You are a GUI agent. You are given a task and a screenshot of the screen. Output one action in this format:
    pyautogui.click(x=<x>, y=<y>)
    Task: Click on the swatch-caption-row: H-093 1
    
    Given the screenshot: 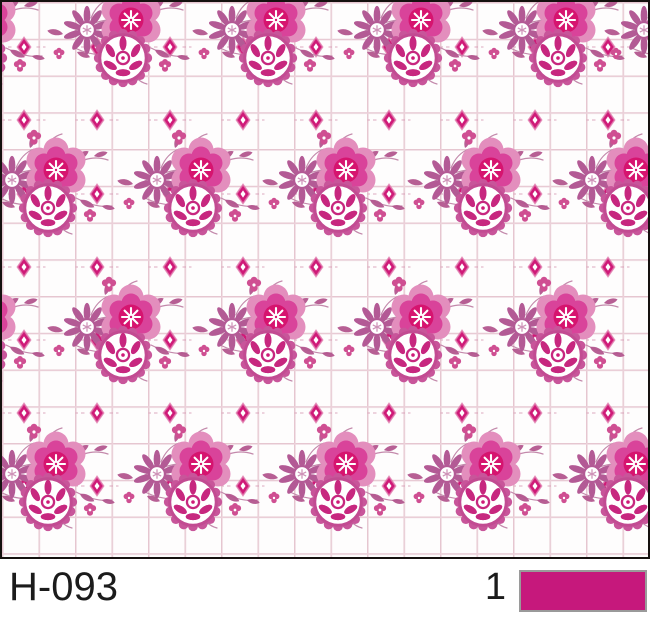 What is the action you would take?
    pyautogui.click(x=325, y=588)
    